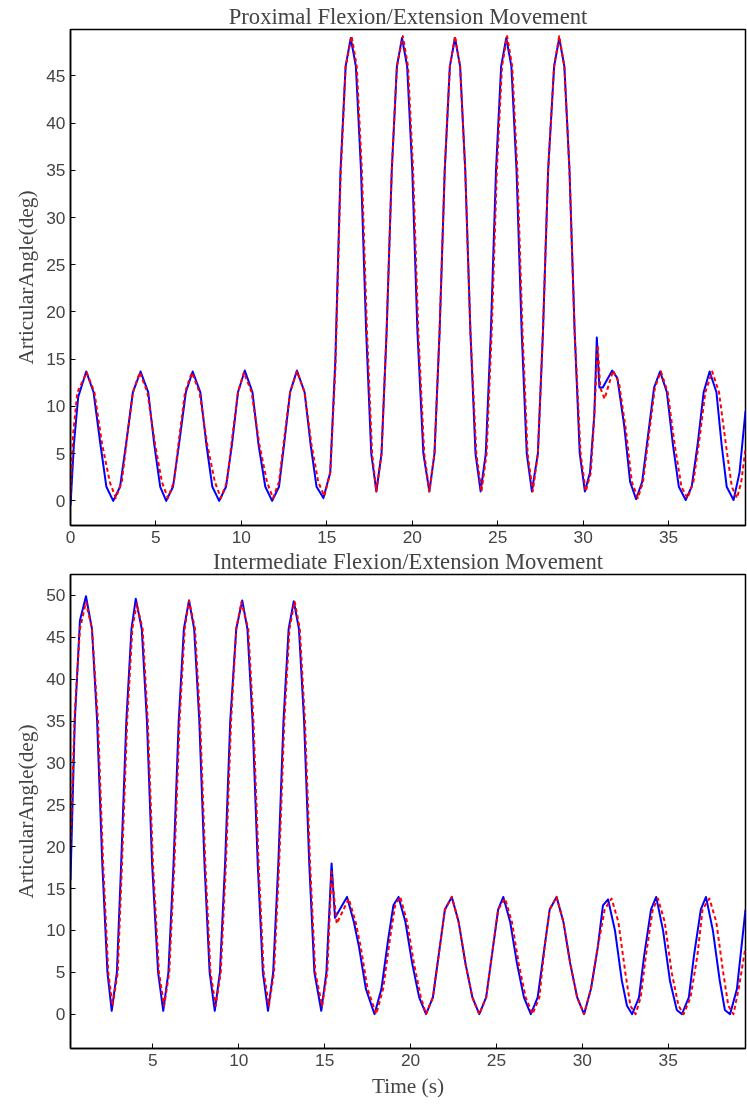  What do you see at coordinates (408, 561) in the screenshot?
I see `chart-title: Intermediate Flexion/Extension Movement` at bounding box center [408, 561].